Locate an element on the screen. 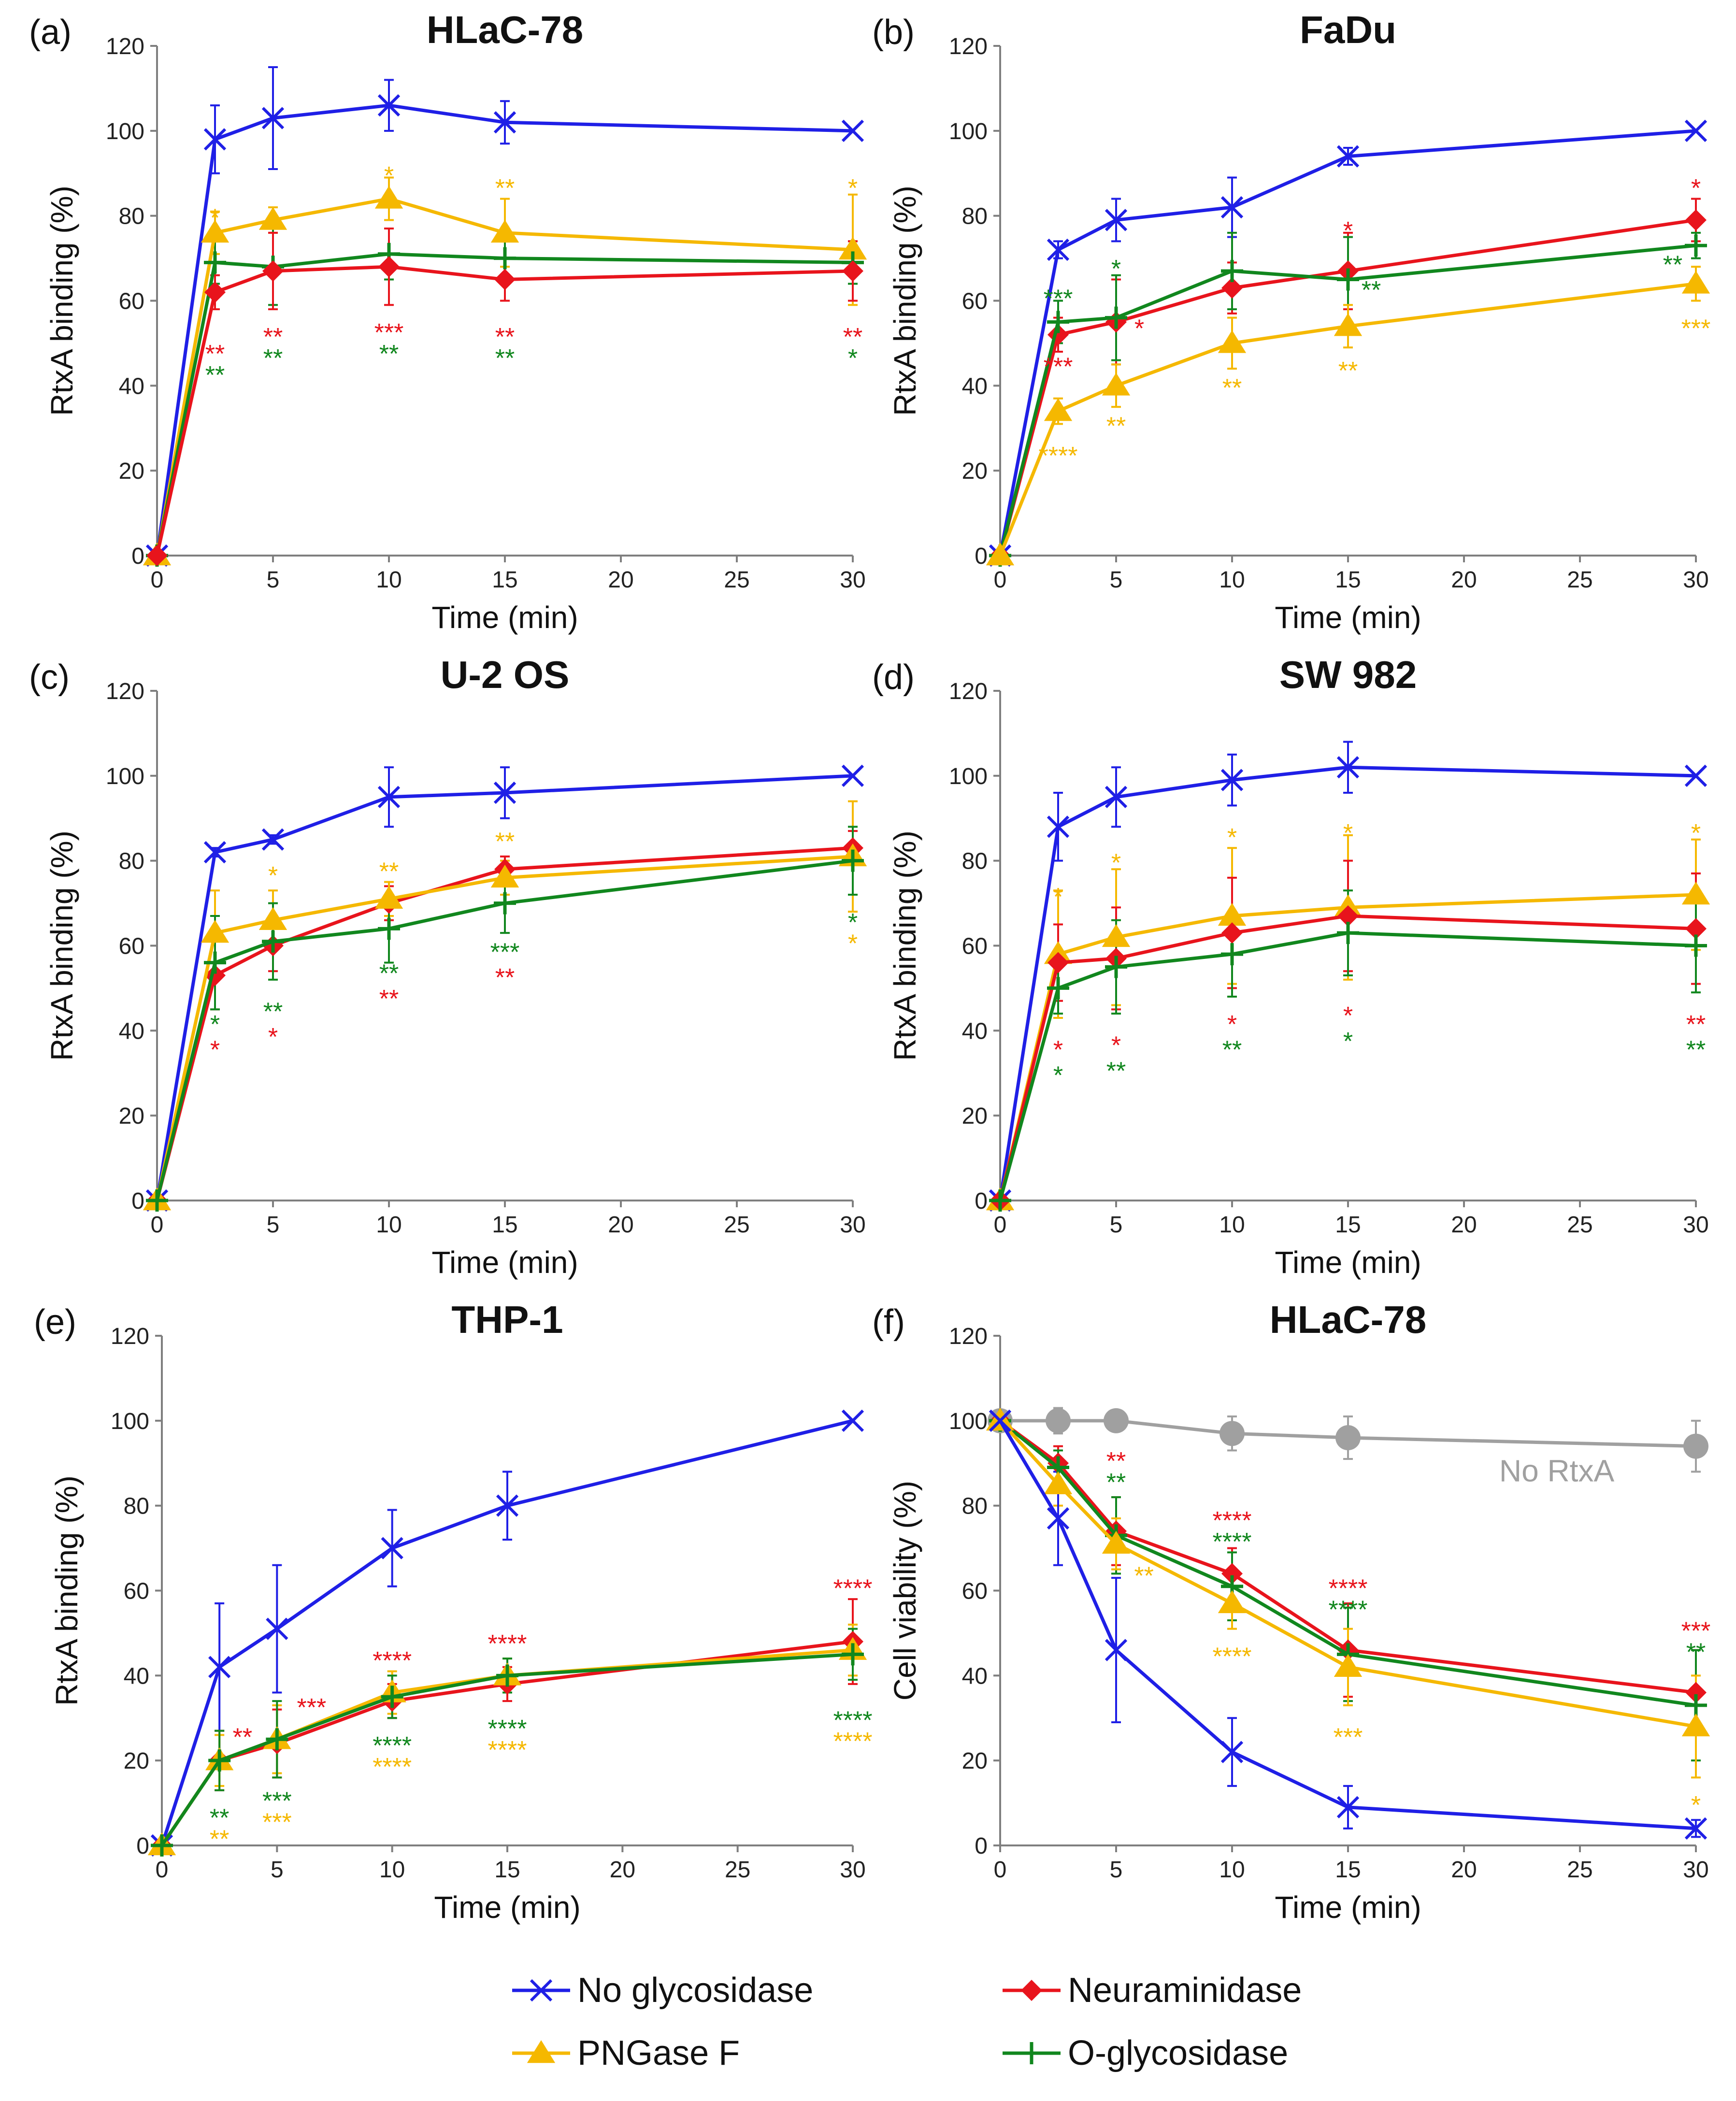 The image size is (1736, 2101). y-tick-label: 60 is located at coordinates (136, 1591).